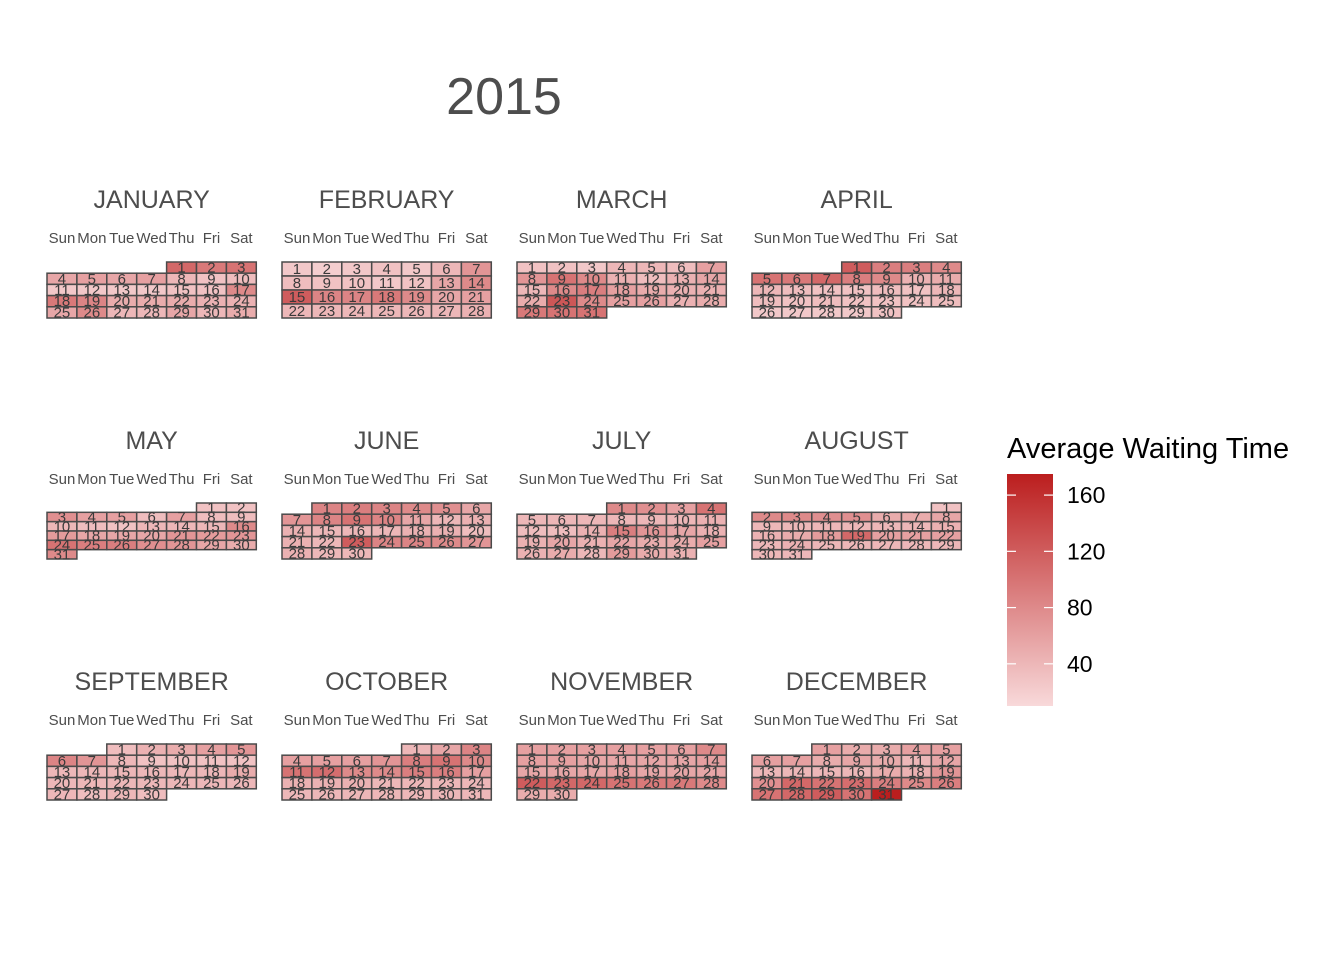 The image size is (1344, 960). I want to click on legend-tick-label: 40, so click(1080, 664).